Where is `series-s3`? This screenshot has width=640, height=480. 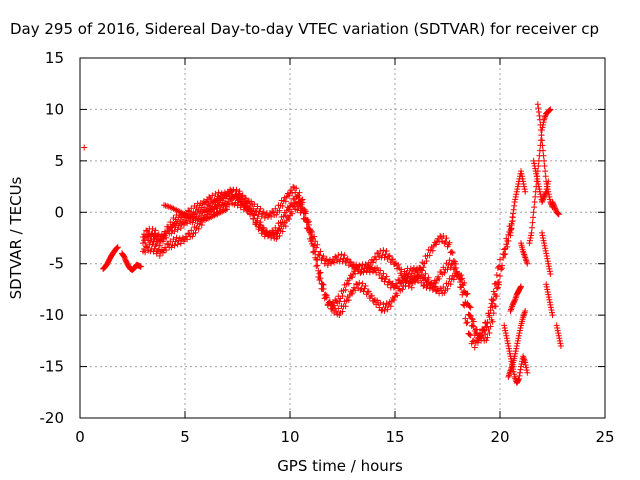
series-s3 is located at coordinates (131, 261).